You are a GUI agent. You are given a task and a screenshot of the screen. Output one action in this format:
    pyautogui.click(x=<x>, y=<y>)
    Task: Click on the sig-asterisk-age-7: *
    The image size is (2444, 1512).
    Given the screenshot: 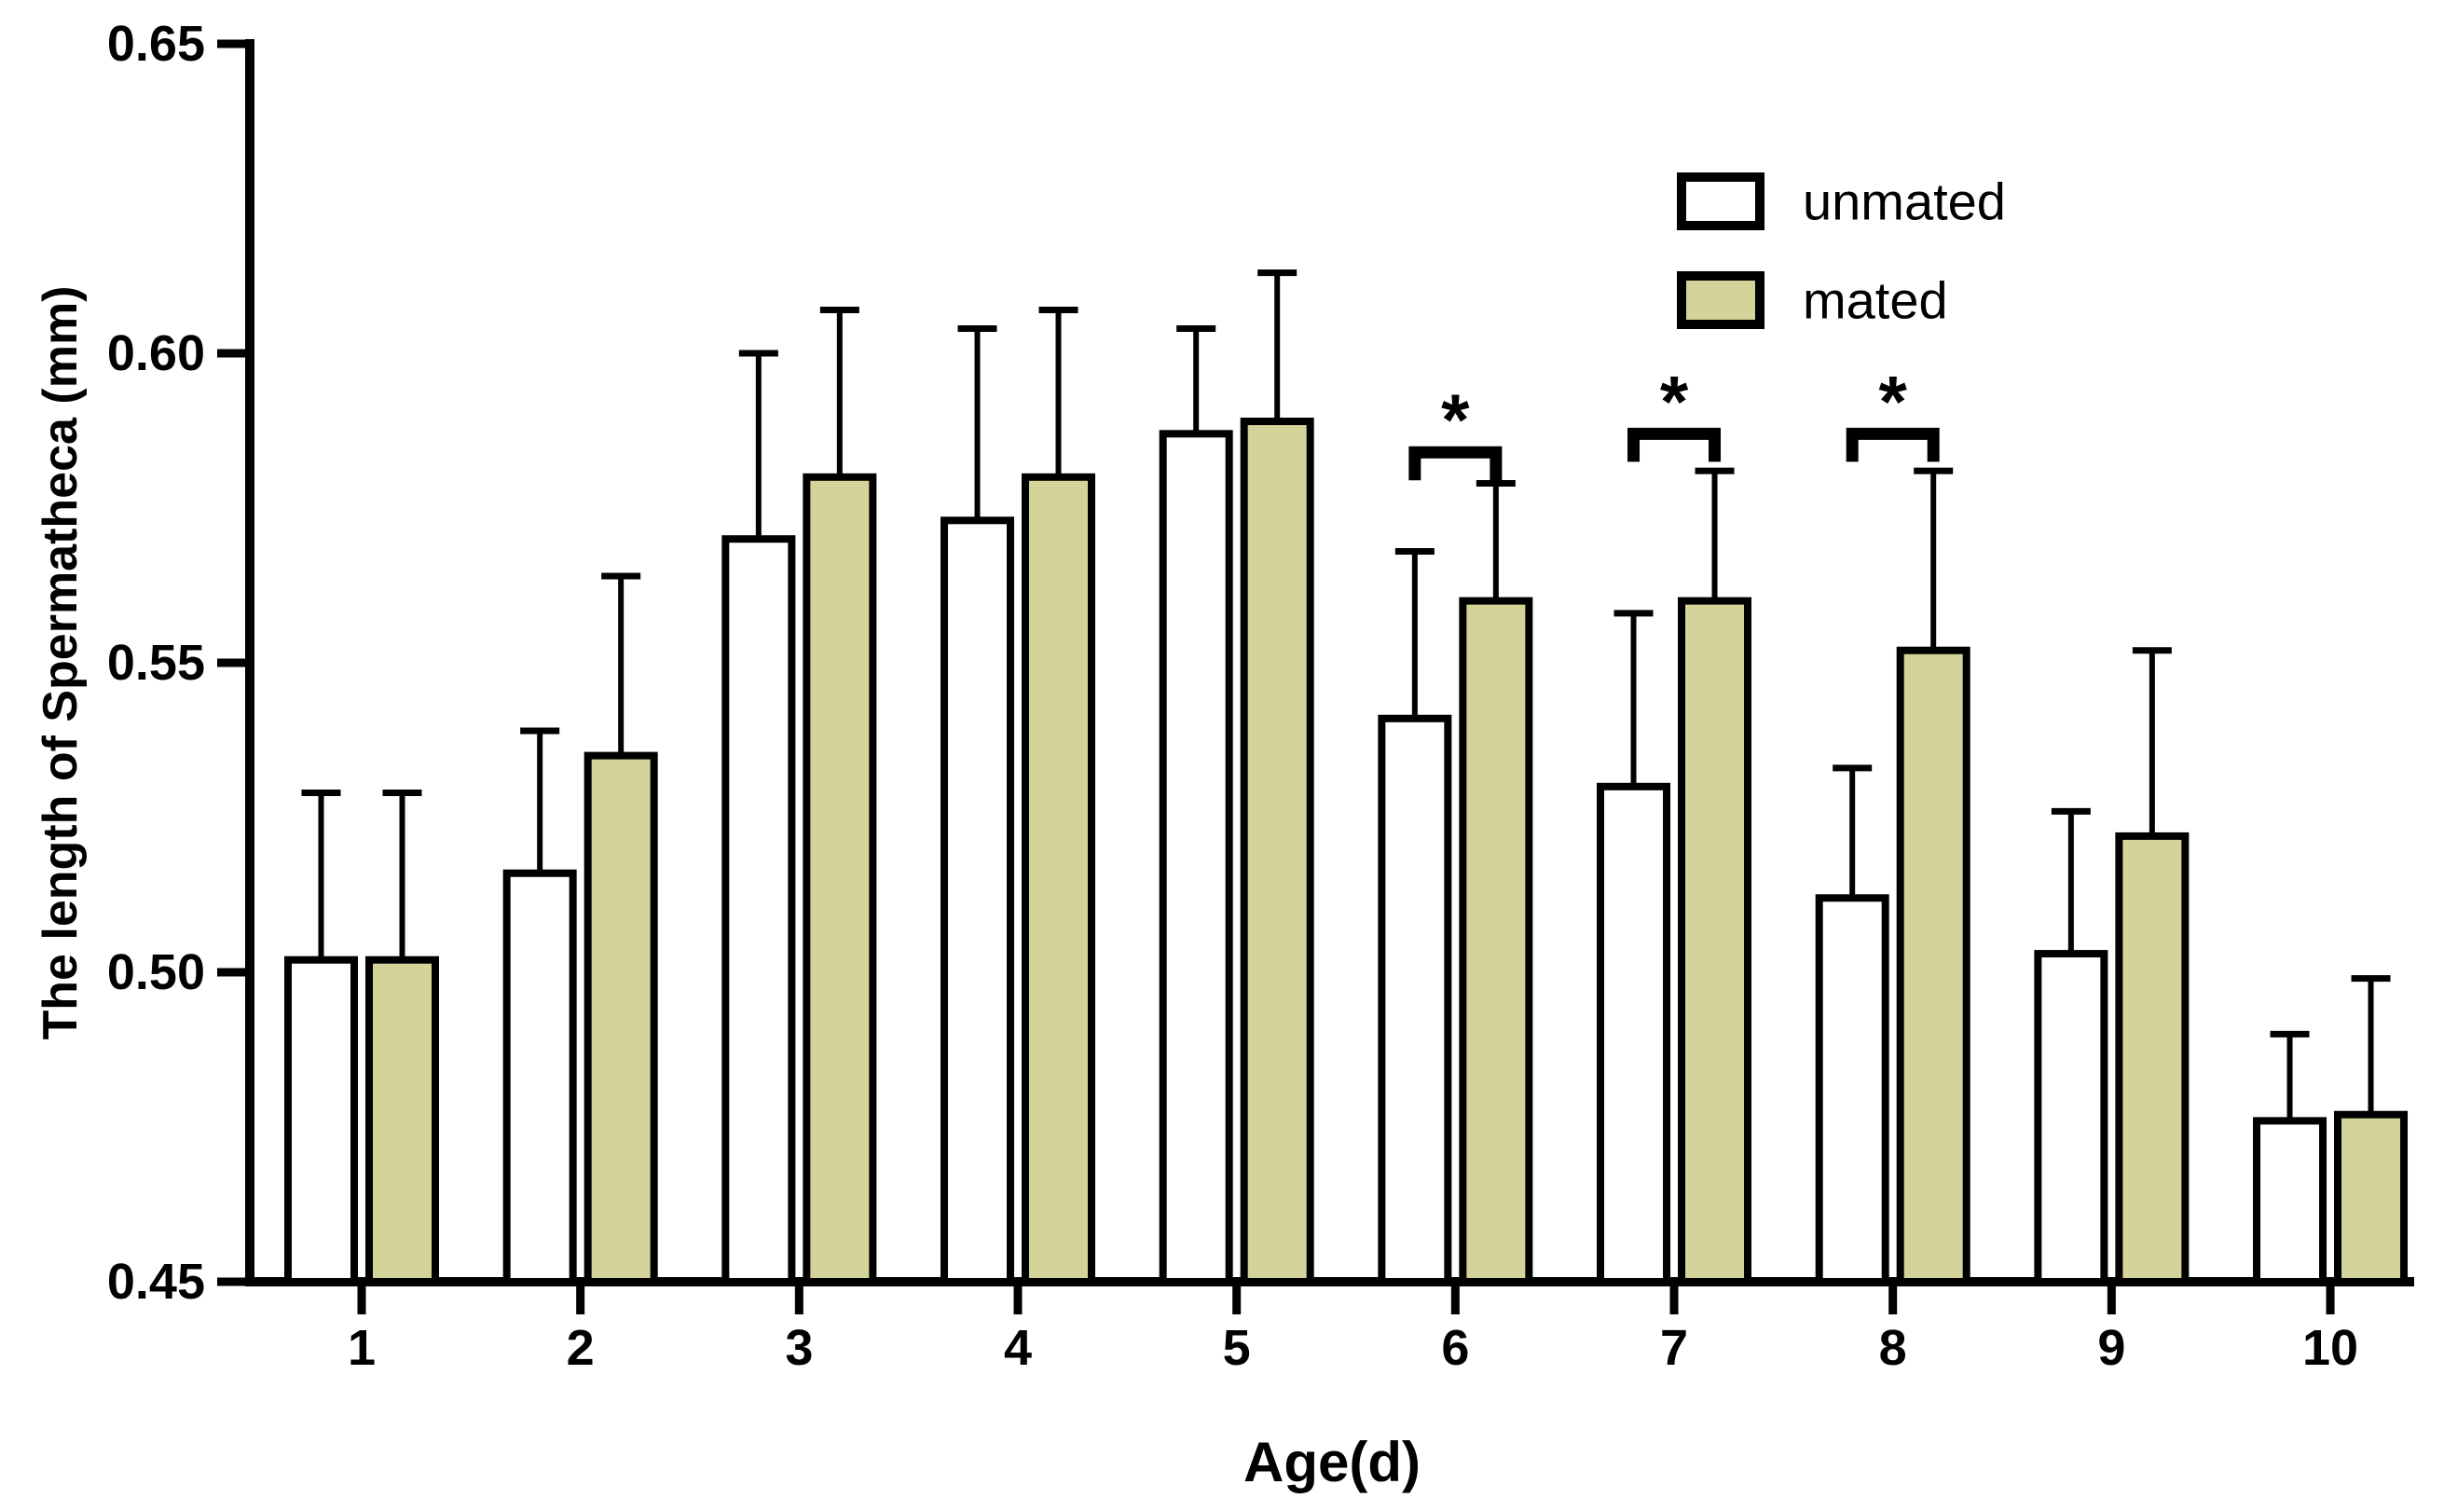 What is the action you would take?
    pyautogui.click(x=1674, y=401)
    